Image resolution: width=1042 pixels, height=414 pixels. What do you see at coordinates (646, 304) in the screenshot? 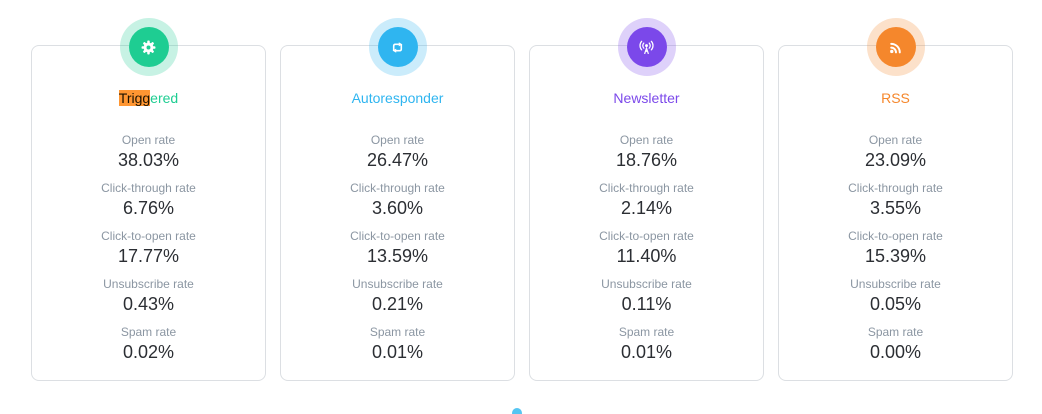
I see `stat-value: 0.11%` at bounding box center [646, 304].